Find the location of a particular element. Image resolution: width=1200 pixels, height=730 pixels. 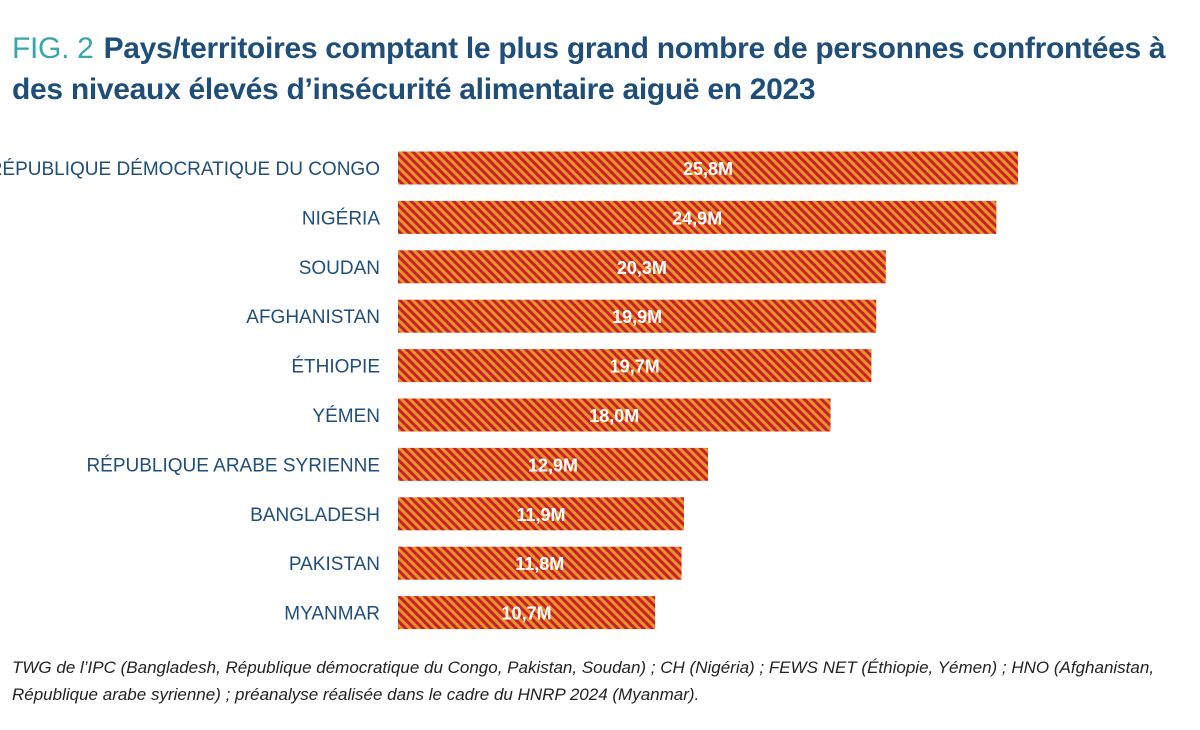

data-label: 25,8M is located at coordinates (708, 169).